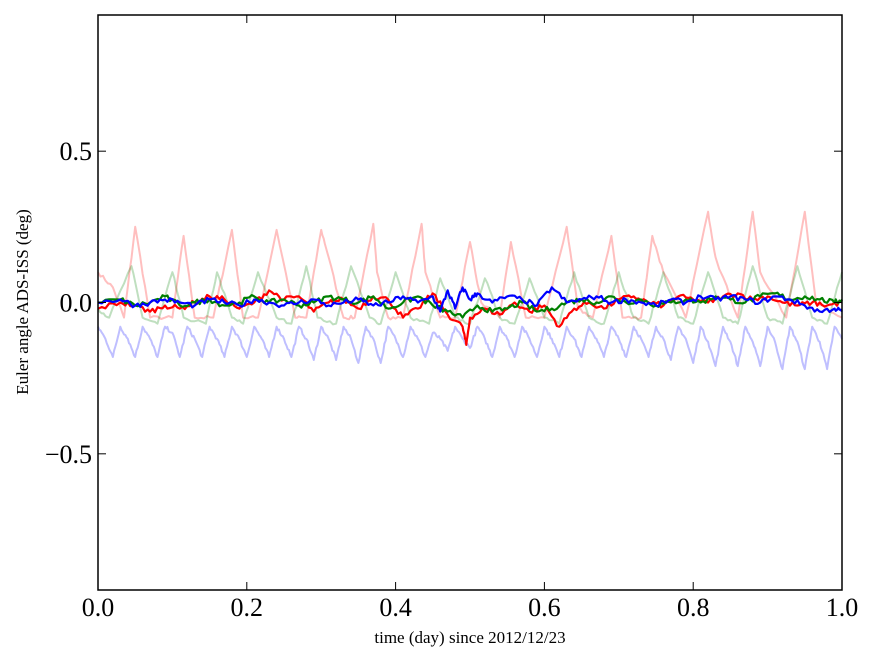  Describe the element at coordinates (842, 607) in the screenshot. I see `x-tick-label: 1.0` at that location.